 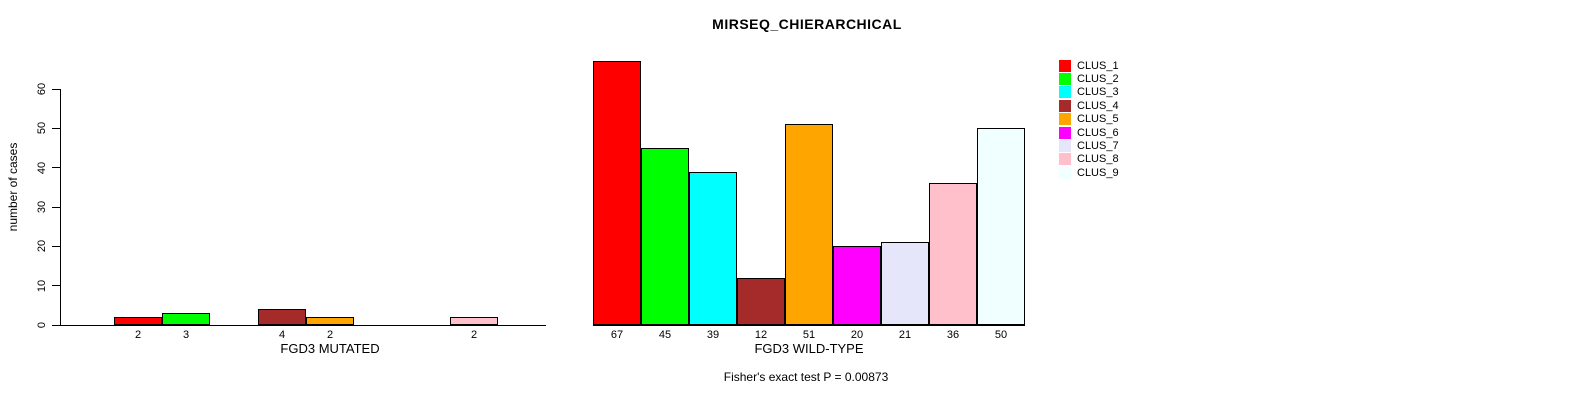 What do you see at coordinates (857, 335) in the screenshot?
I see `bar-value-label: 20` at bounding box center [857, 335].